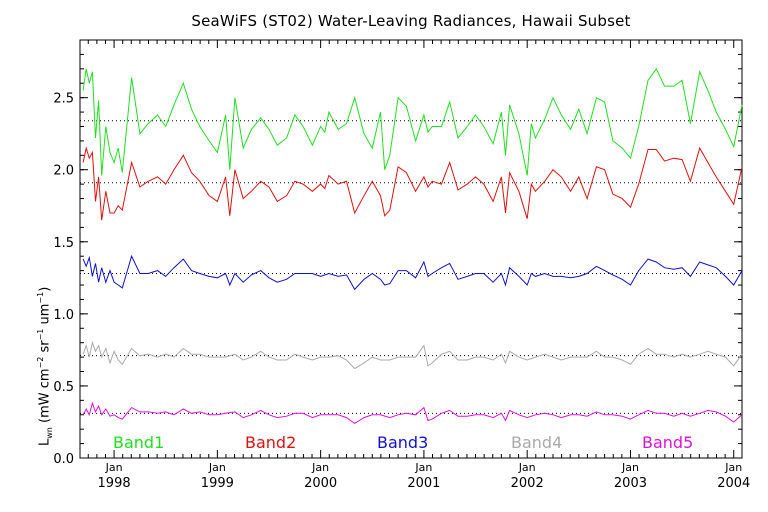 The height and width of the screenshot is (512, 768). Describe the element at coordinates (217, 483) in the screenshot. I see `x-tick-year: 1999` at that location.